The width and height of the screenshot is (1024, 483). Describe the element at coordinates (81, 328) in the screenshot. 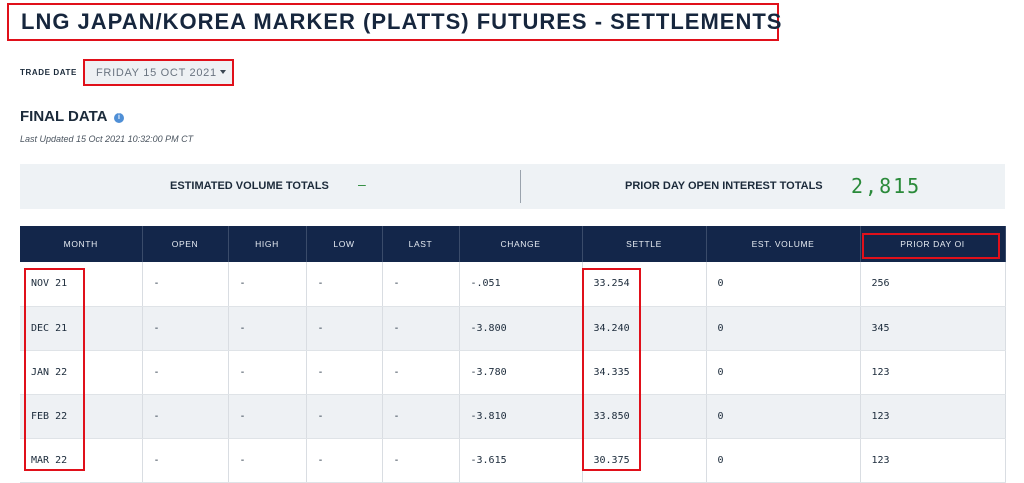

I see `cell-month: DEC 21` at that location.